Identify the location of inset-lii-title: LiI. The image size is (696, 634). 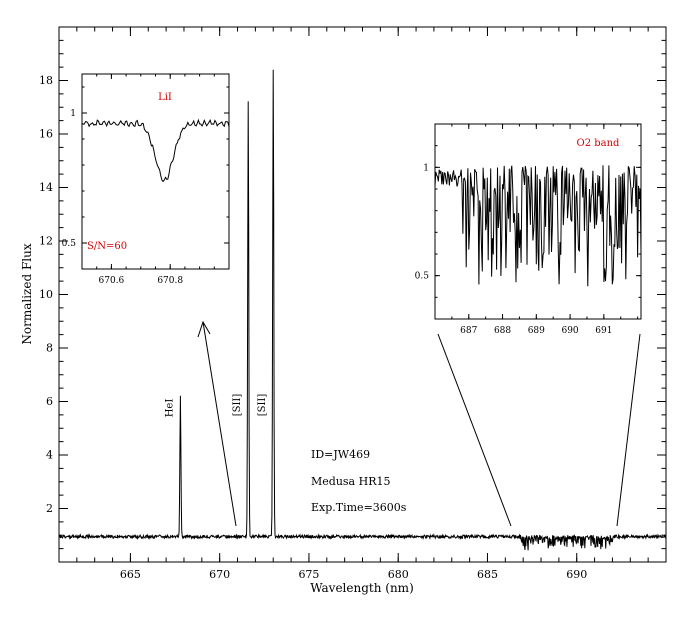
(165, 97).